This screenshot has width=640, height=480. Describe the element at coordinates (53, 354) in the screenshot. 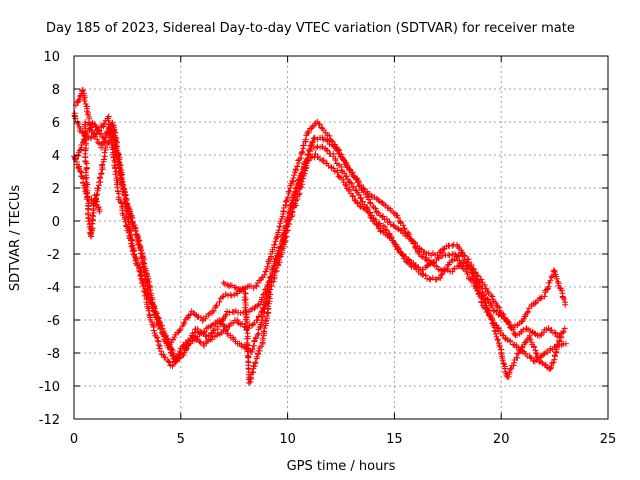

I see `y-tick-label: -8` at that location.